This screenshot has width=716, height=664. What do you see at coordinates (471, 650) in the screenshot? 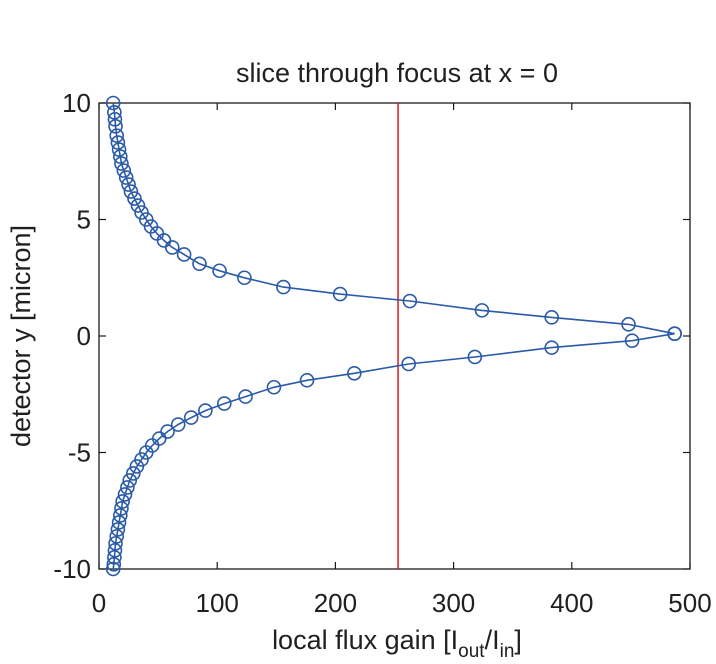
I see `x-axis-label-sub-out: out` at bounding box center [471, 650].